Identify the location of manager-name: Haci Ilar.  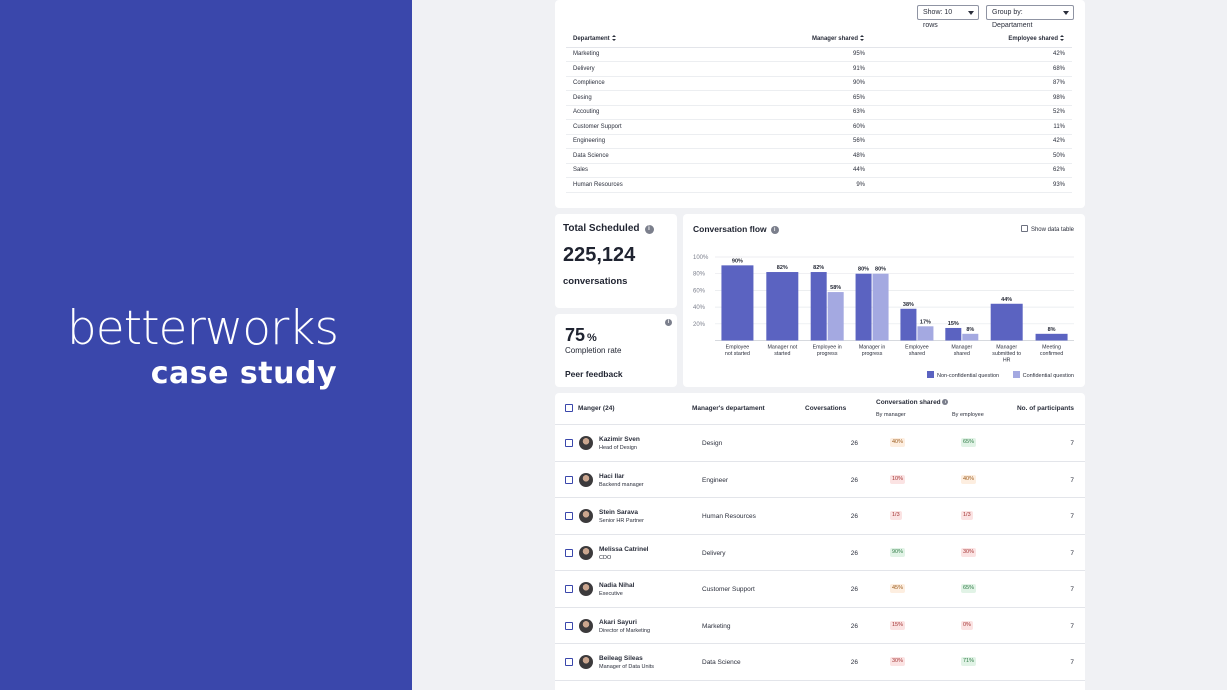
(612, 476).